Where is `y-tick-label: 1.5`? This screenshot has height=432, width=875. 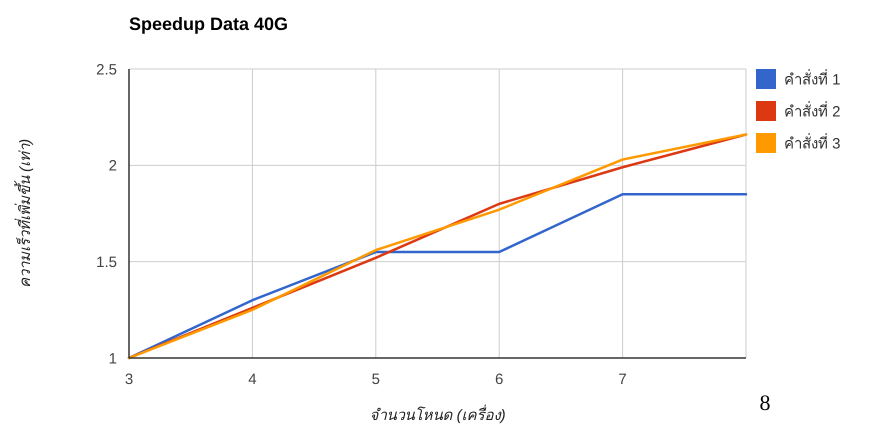
y-tick-label: 1.5 is located at coordinates (106, 262).